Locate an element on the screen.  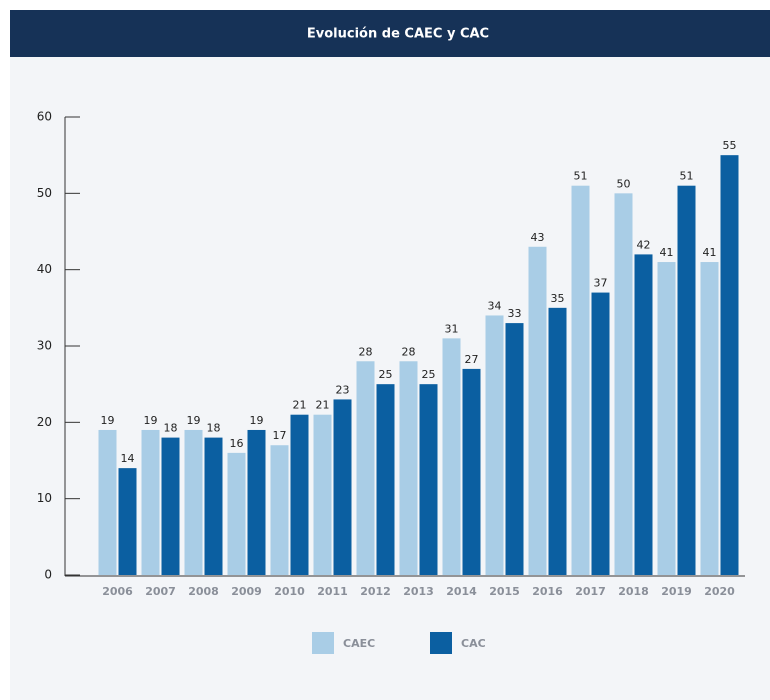
value-label: 33 is located at coordinates (515, 313).